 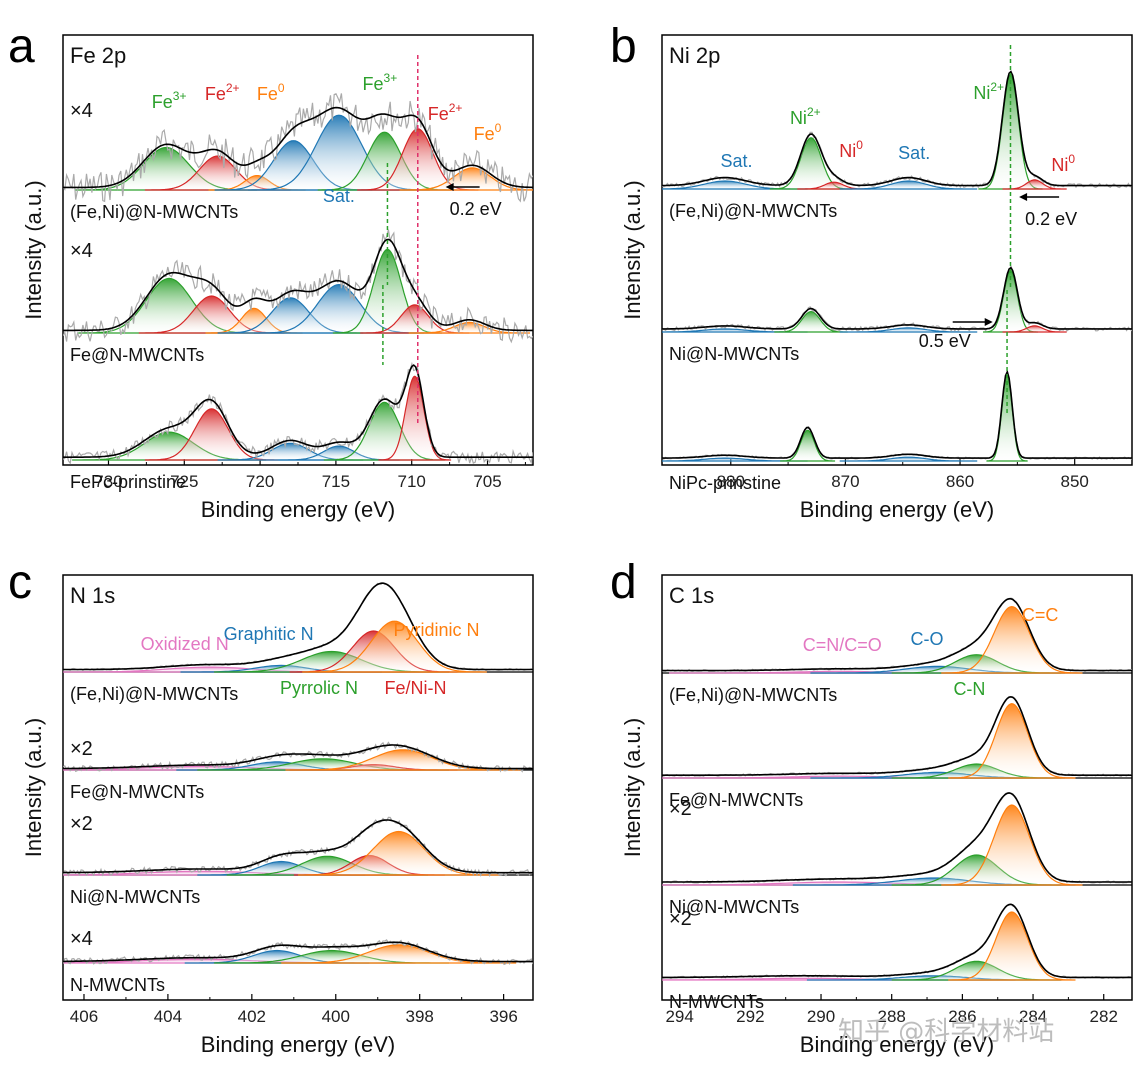 What do you see at coordinates (21, 46) in the screenshot?
I see `panel-letter: a` at bounding box center [21, 46].